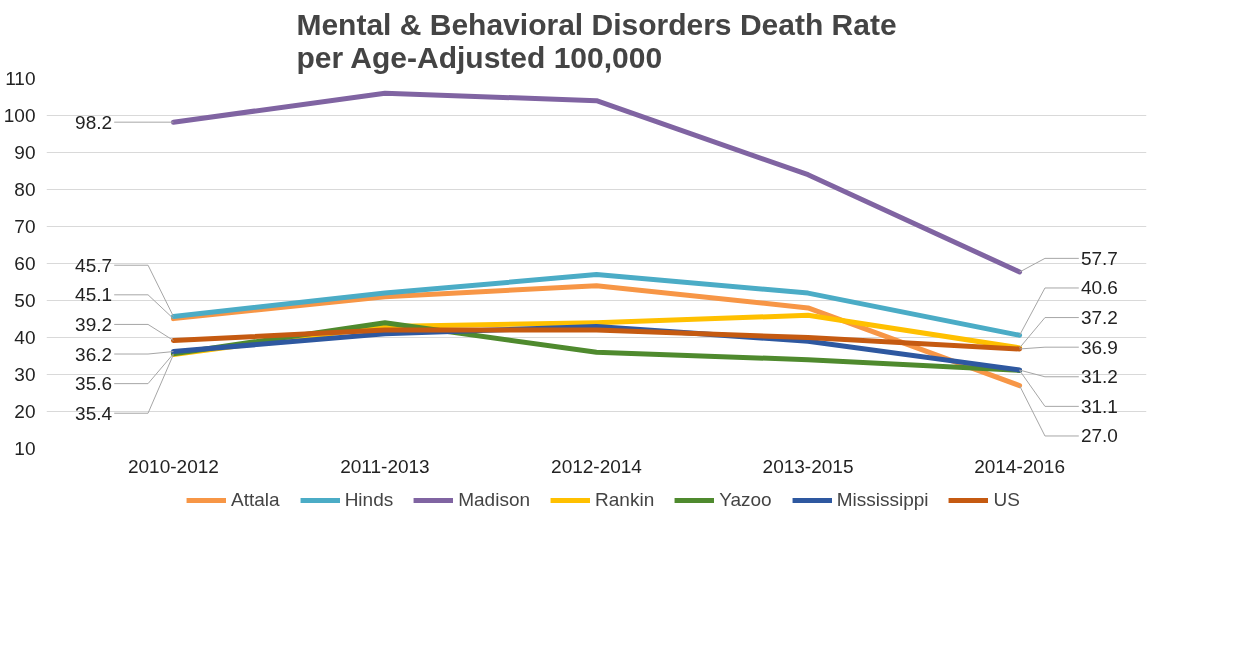 The image size is (1244, 650). Describe the element at coordinates (173, 466) in the screenshot. I see `x-tick-label: 2010-2012` at that location.